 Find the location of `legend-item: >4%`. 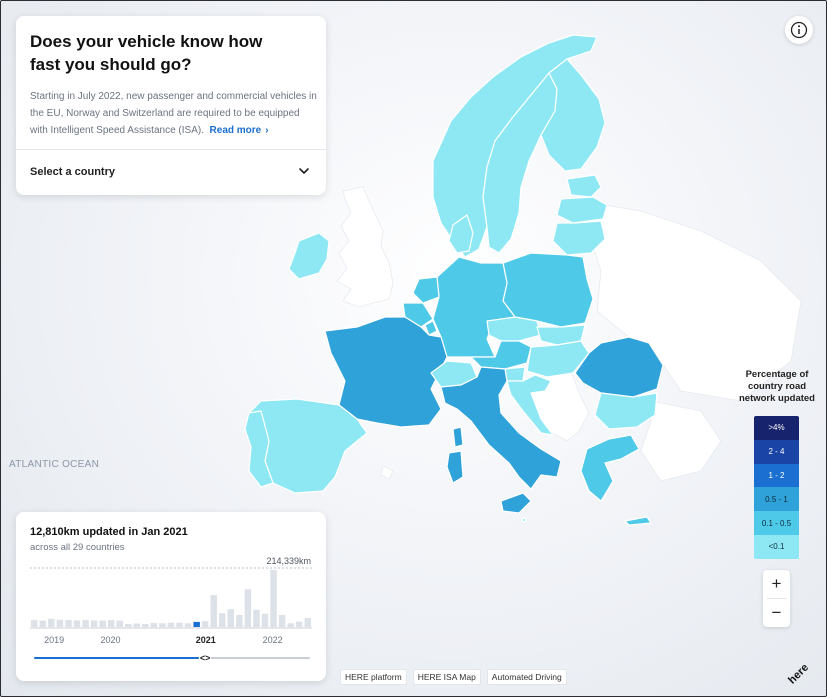

legend-item: >4% is located at coordinates (776, 428).